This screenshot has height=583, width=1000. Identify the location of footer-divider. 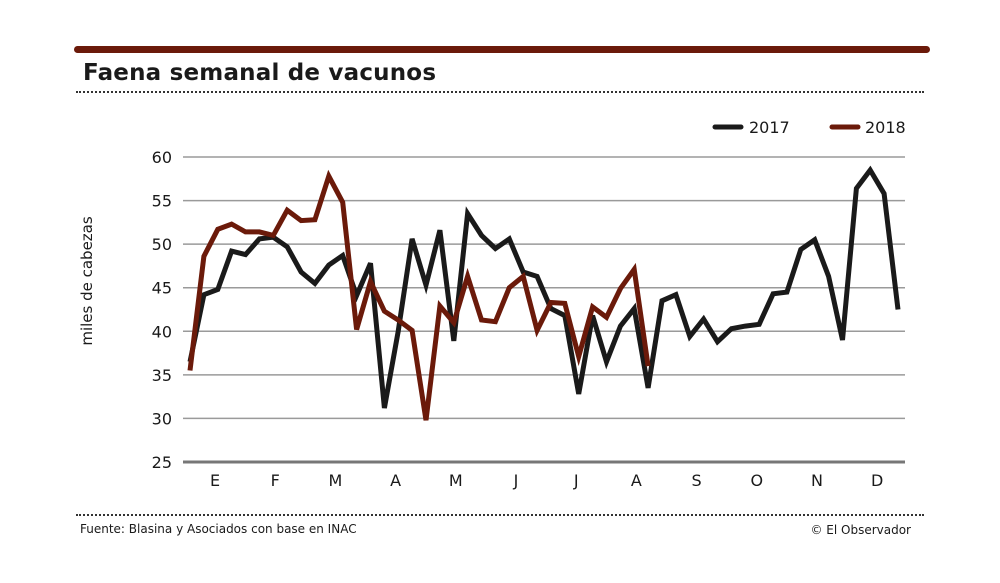
(500, 515).